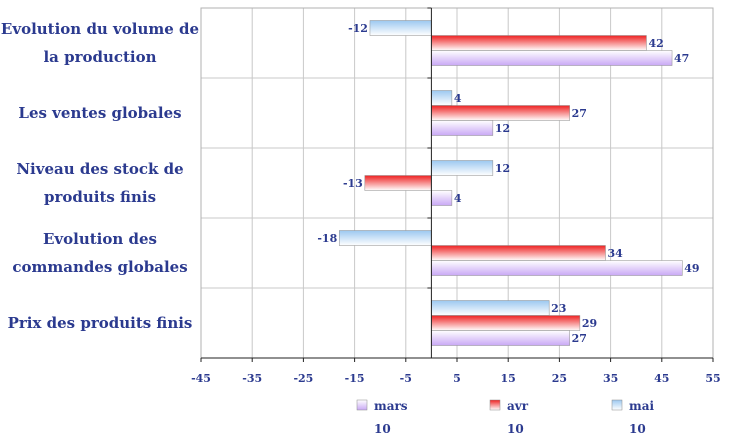 This screenshot has height=436, width=731. What do you see at coordinates (661, 378) in the screenshot?
I see `x-tick-label: 45` at bounding box center [661, 378].